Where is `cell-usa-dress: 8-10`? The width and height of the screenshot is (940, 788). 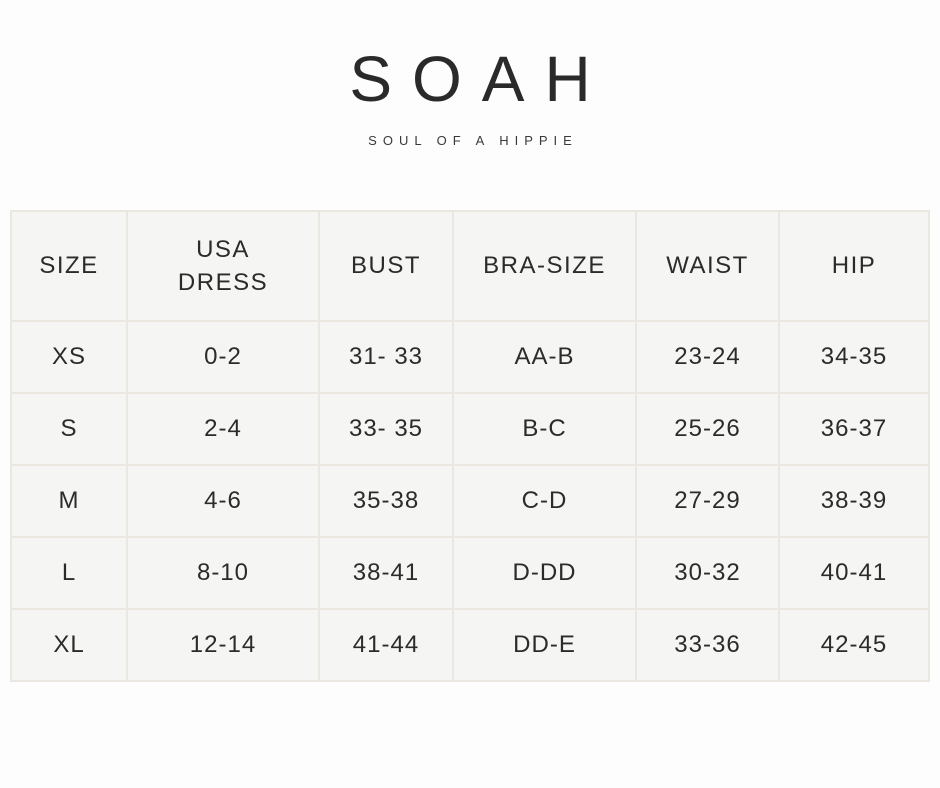
cell-usa-dress: 8-10 is located at coordinates (223, 573).